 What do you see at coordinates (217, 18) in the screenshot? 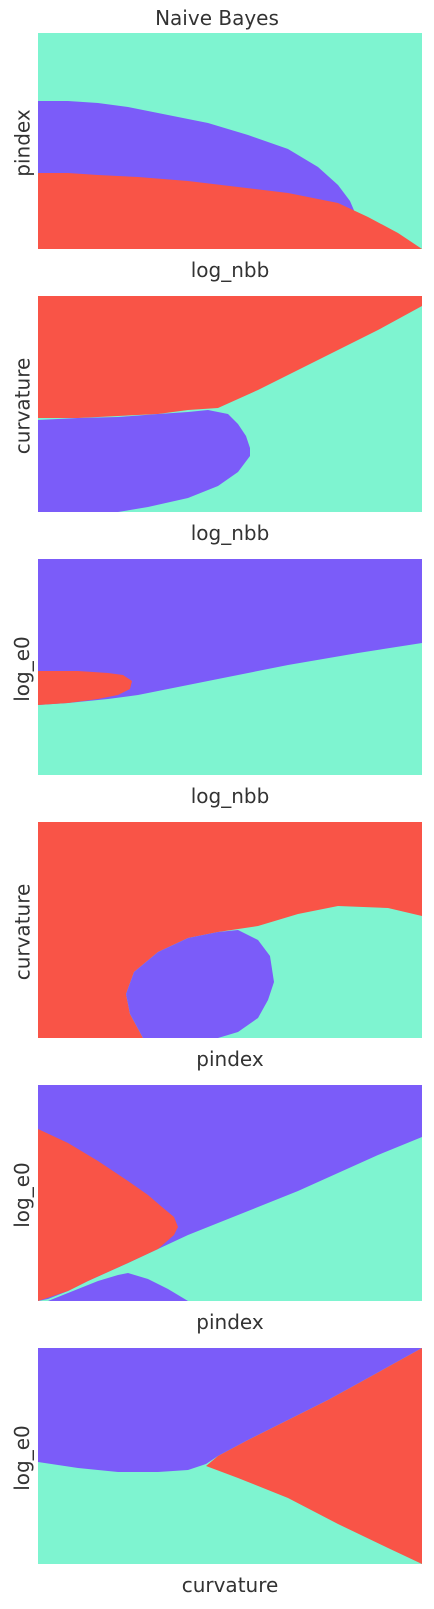
I see `chart-title: Naive Bayes` at bounding box center [217, 18].